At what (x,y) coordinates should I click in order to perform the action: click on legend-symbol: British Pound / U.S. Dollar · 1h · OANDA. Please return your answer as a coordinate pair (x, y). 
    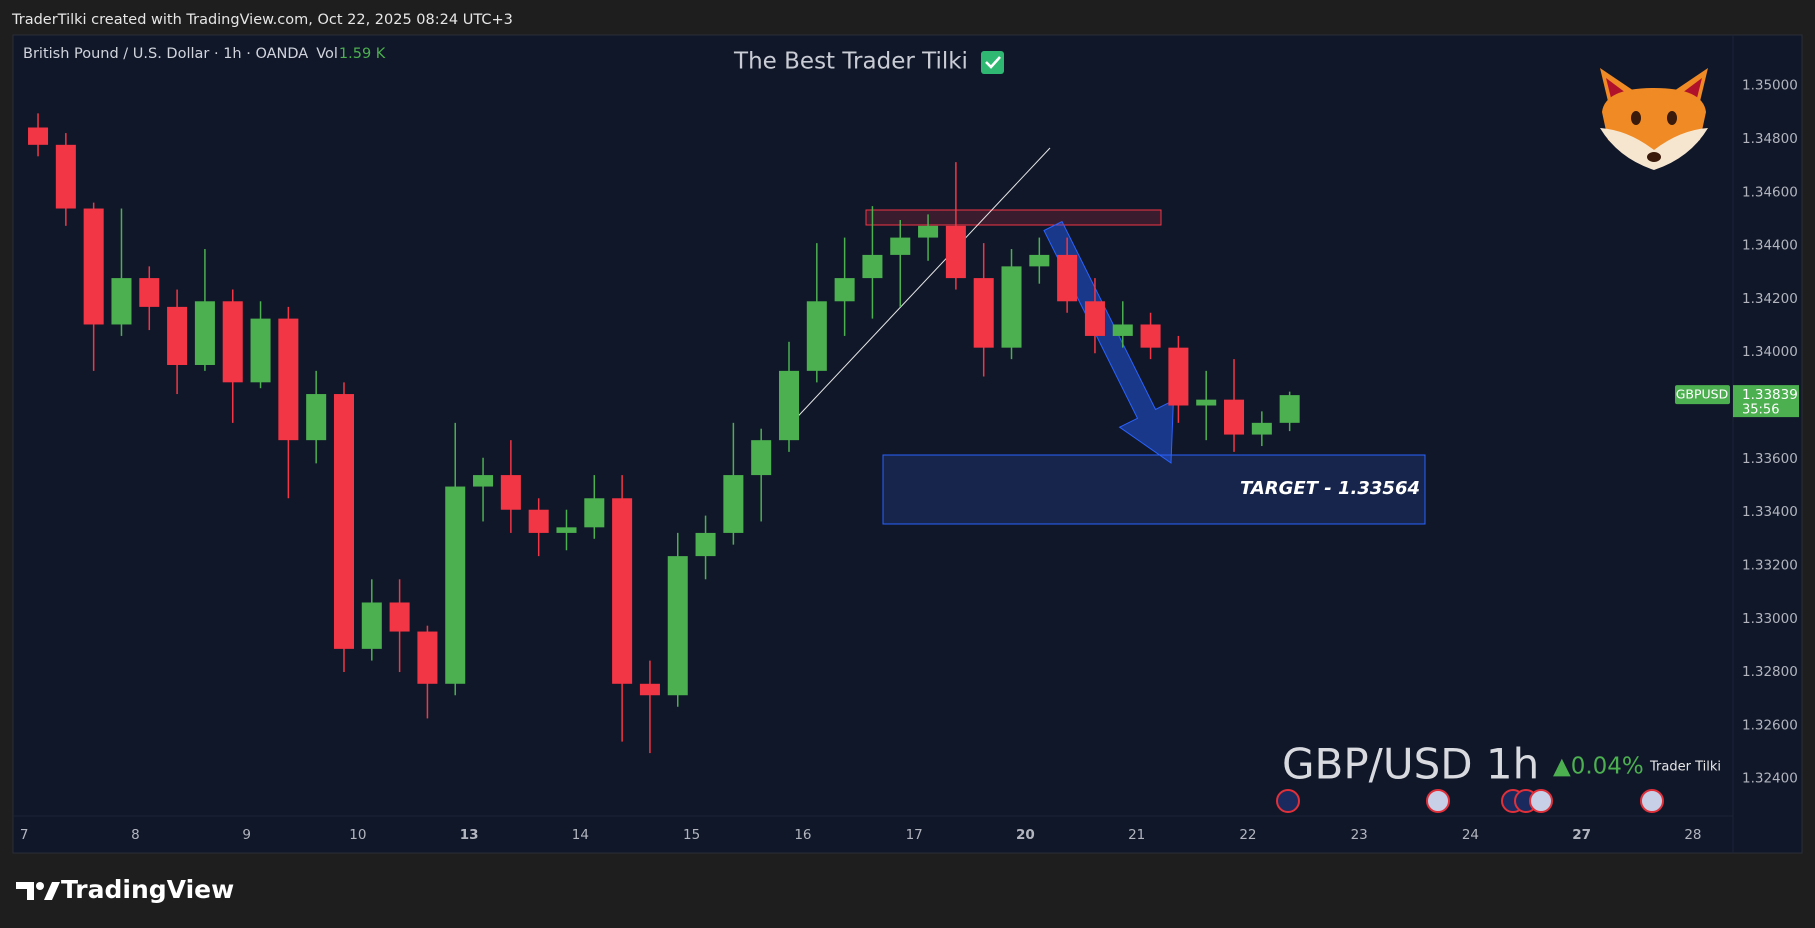
    Looking at the image, I should click on (165, 54).